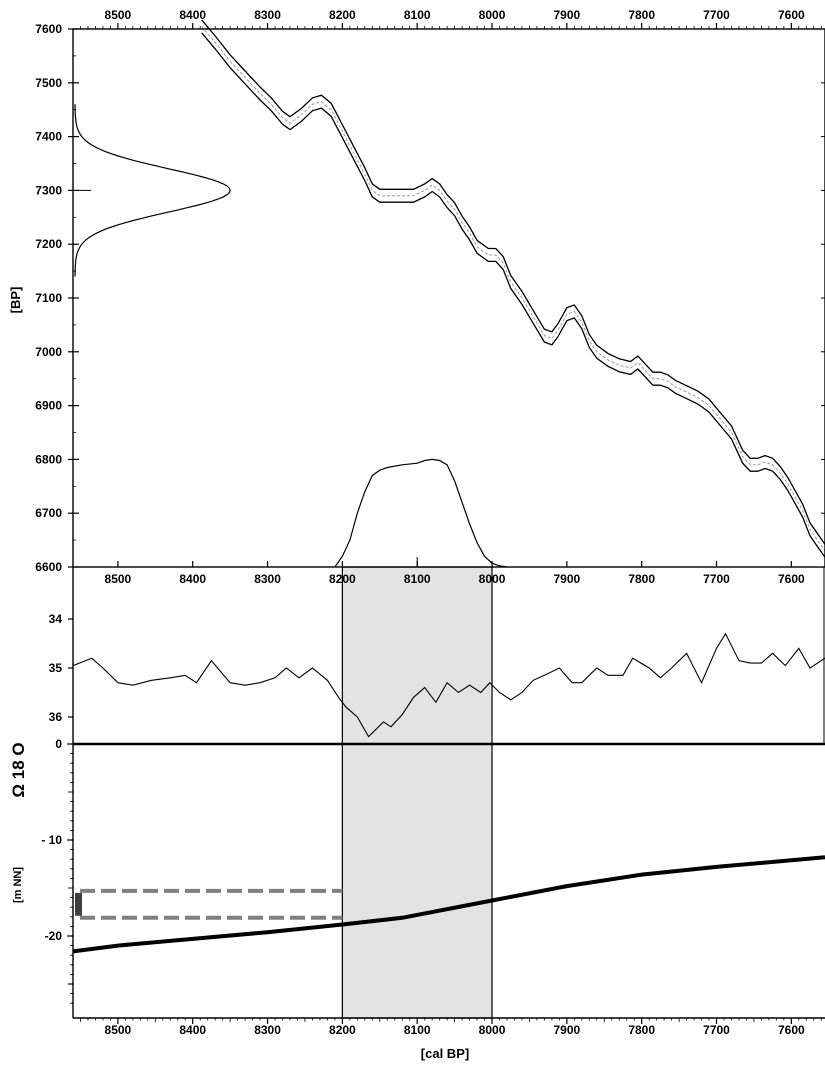 The image size is (825, 1069). Describe the element at coordinates (716, 1030) in the screenshot. I see `bottom-x-tick-label: 7700` at that location.